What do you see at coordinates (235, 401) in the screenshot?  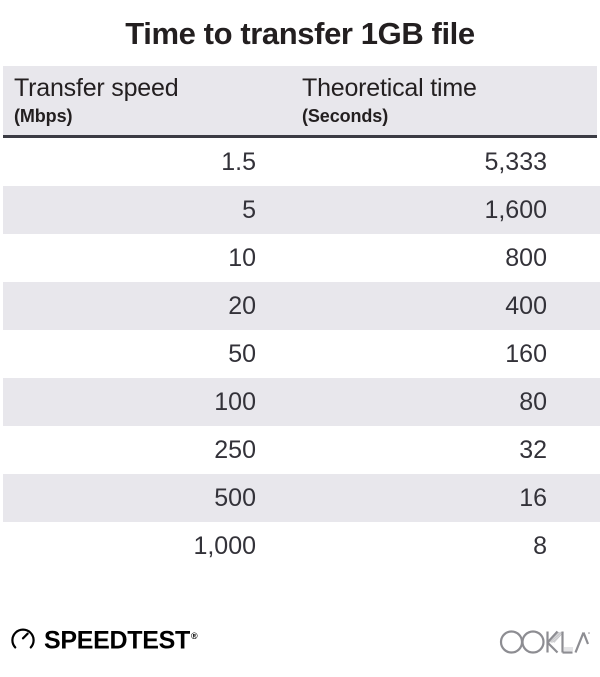 I see `cell-transfer-speed: 100` at bounding box center [235, 401].